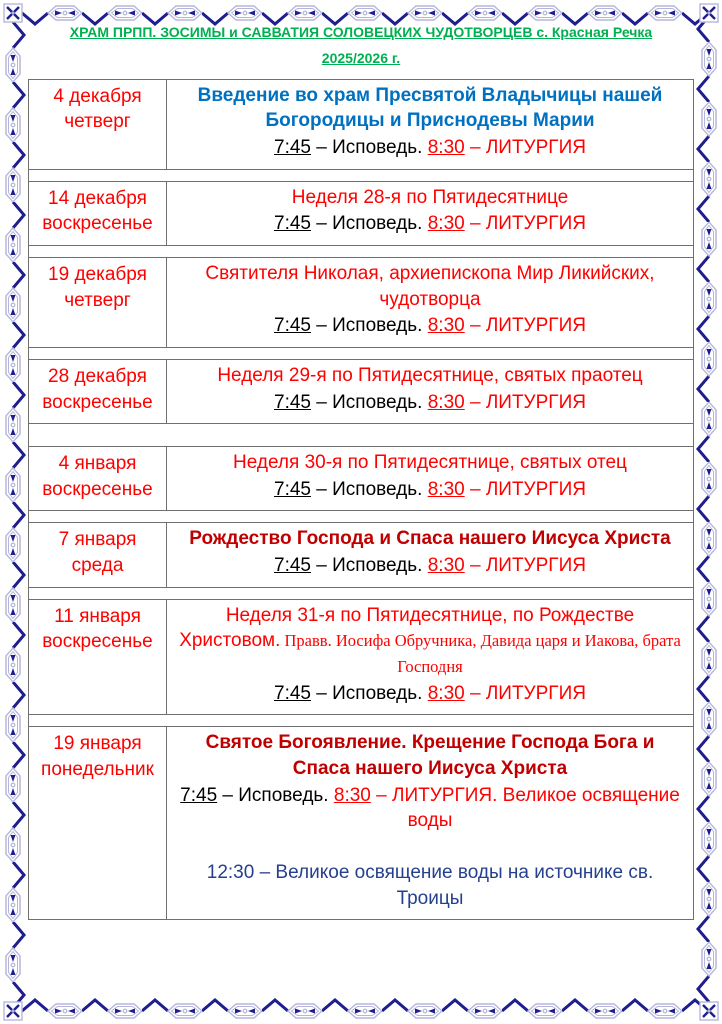 Image resolution: width=722 pixels, height=1024 pixels. I want to click on season-years: 2025/2026 г., so click(361, 57).